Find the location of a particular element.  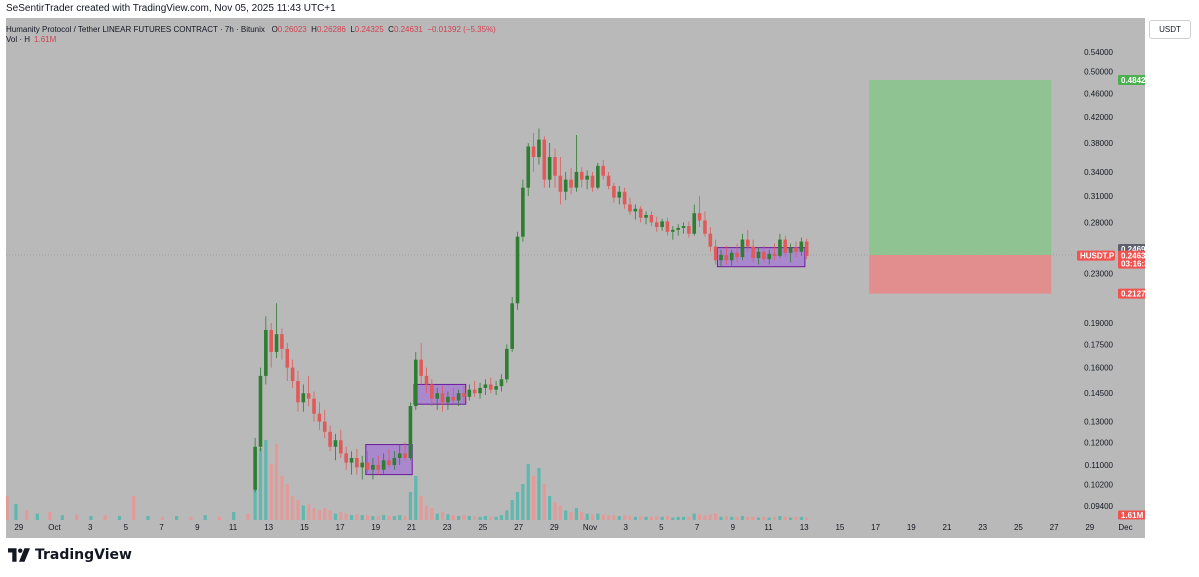

volume-tag-bg is located at coordinates (1131, 515).